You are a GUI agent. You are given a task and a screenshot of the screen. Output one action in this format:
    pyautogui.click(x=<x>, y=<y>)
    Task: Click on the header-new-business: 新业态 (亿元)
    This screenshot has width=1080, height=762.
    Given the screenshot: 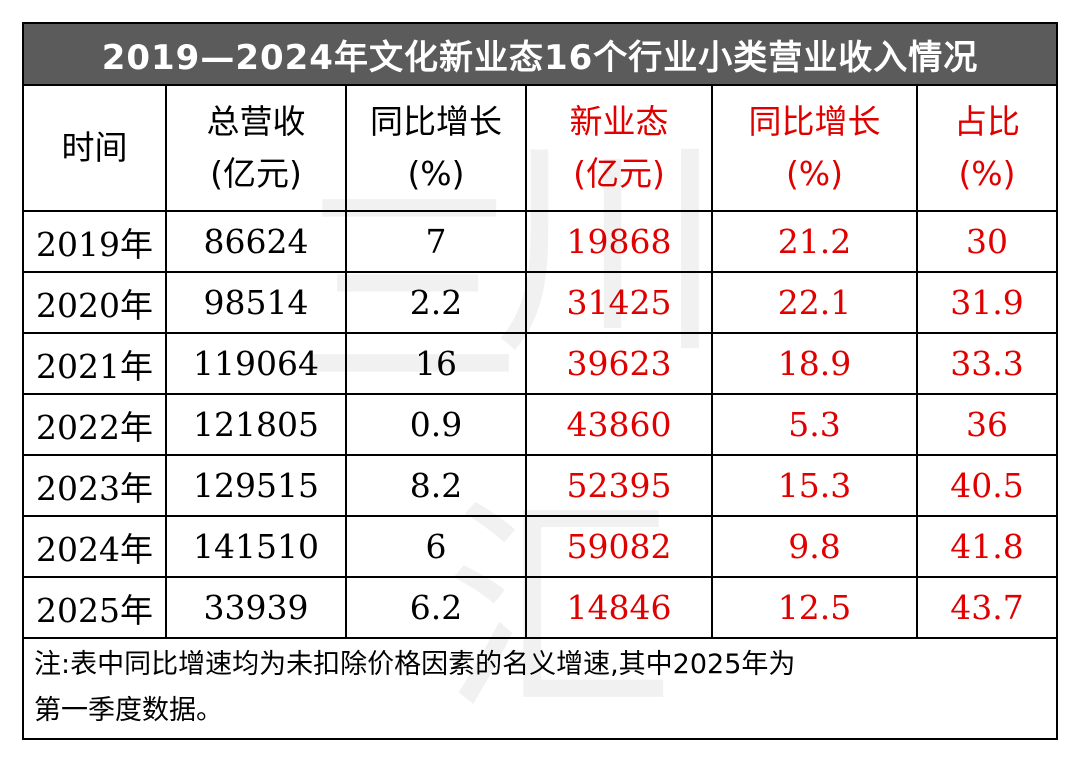 What is the action you would take?
    pyautogui.click(x=619, y=149)
    